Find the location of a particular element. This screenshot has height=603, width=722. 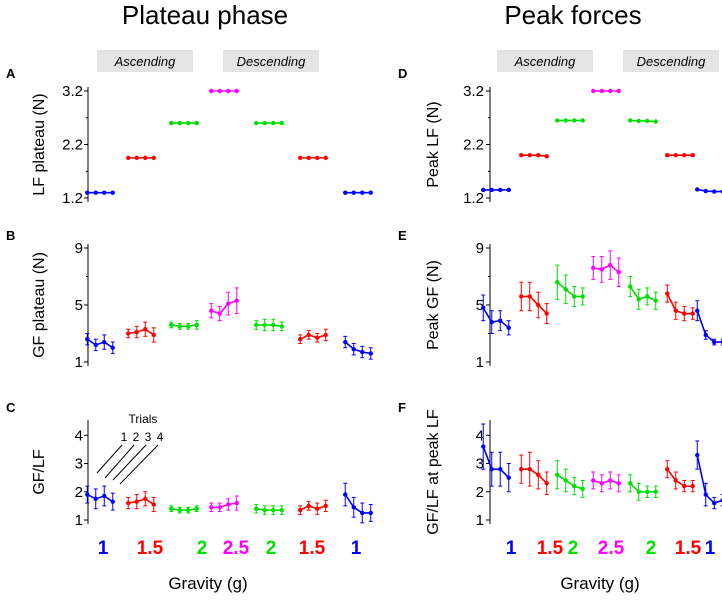

ascending-box-right is located at coordinates (545, 61).